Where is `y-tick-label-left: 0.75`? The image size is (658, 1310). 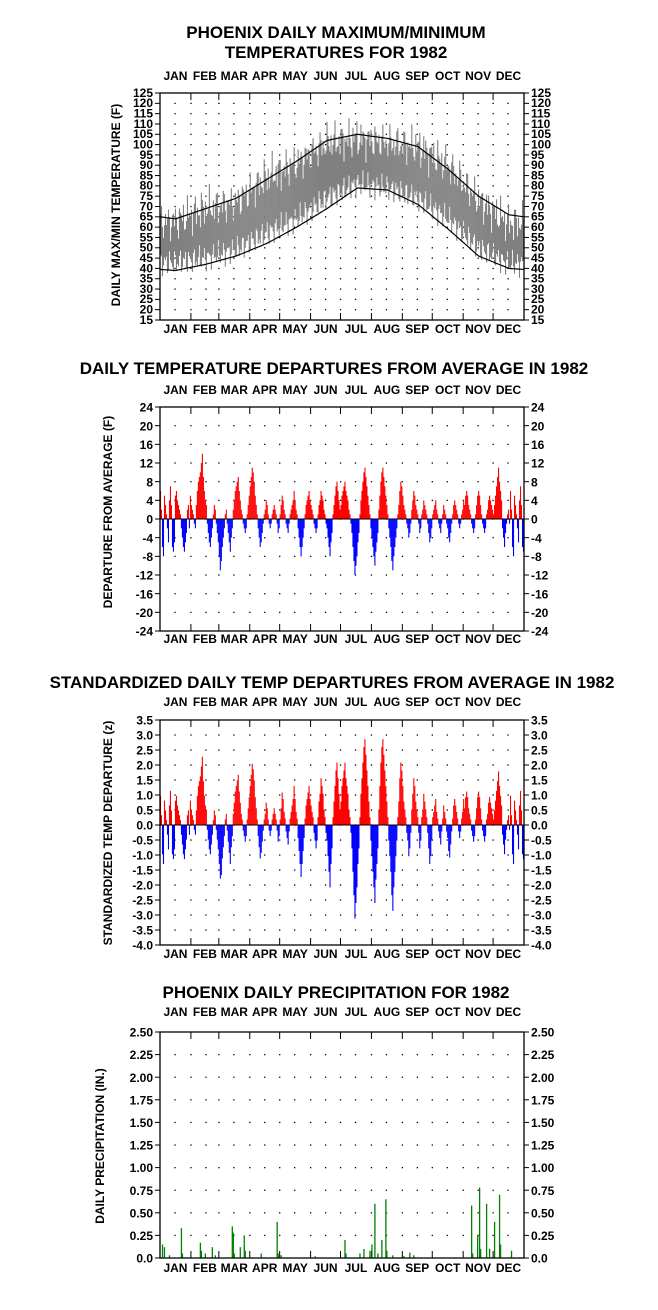
y-tick-label-left: 0.75 is located at coordinates (142, 1191).